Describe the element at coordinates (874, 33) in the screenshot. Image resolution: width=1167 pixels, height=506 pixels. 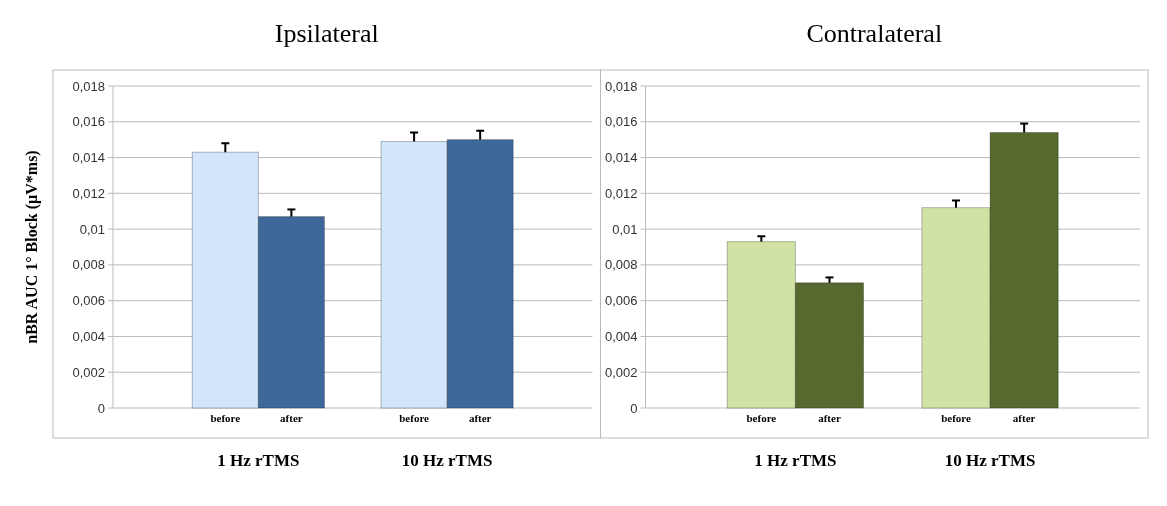
I see `chart-title: Contralateral` at that location.